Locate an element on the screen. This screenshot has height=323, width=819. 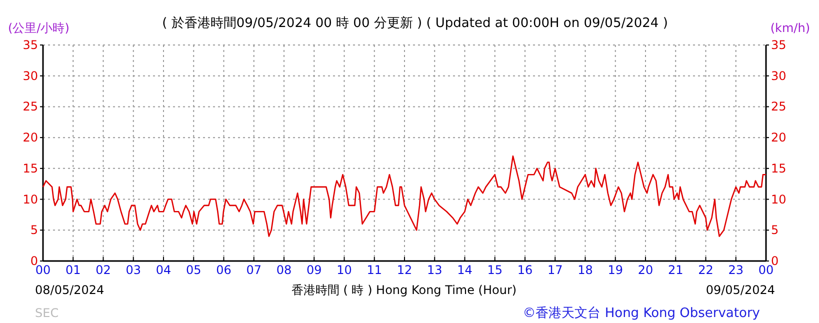
y2-tick-label: 25 is located at coordinates (778, 107).